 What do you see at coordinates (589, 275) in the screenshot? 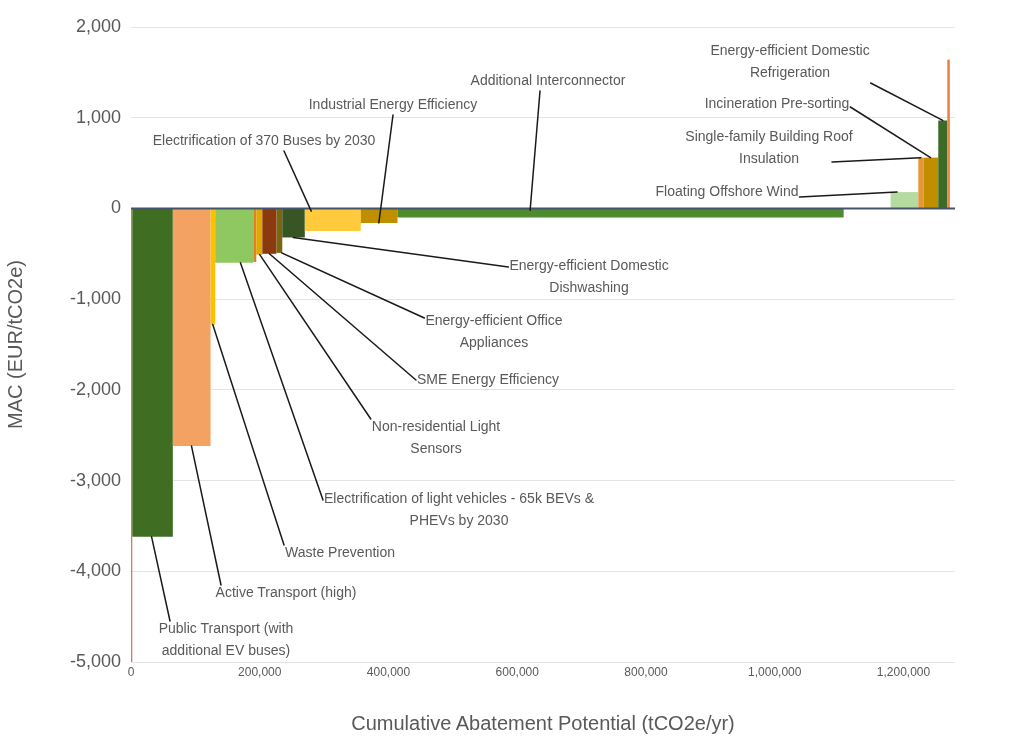
I see `annotation: Energy-efficient Domestic Dishwashing` at bounding box center [589, 275].